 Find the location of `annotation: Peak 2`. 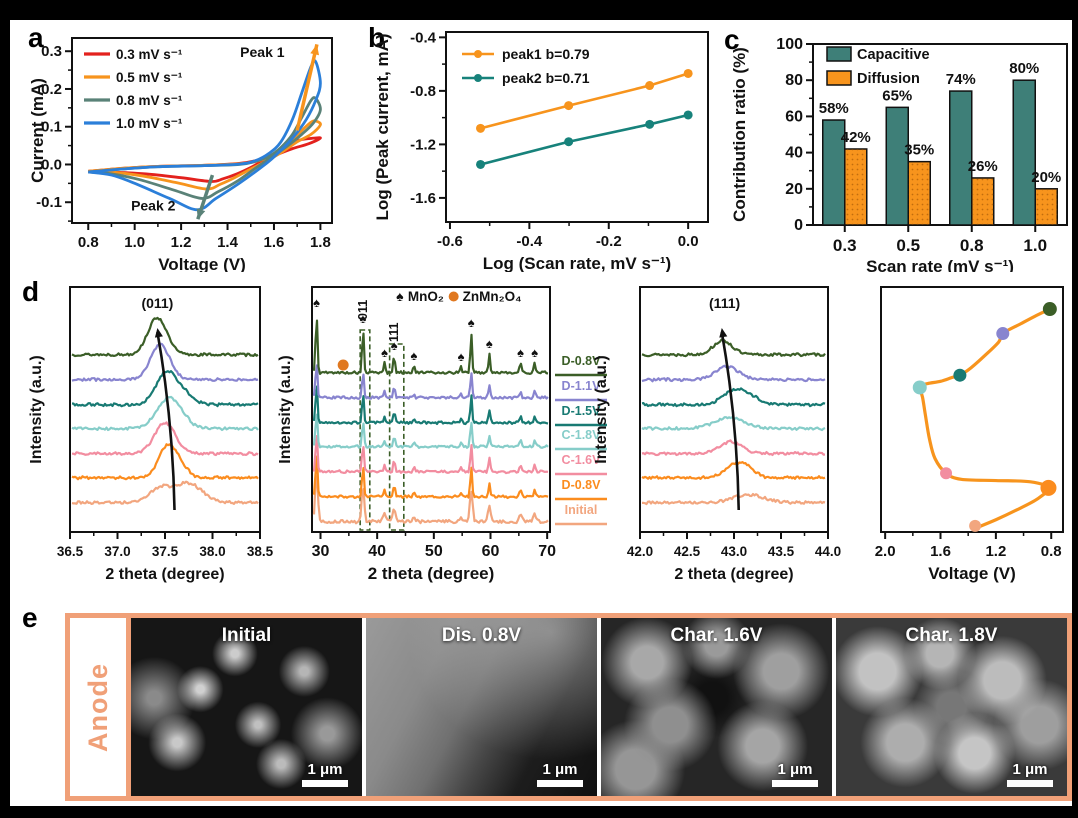

annotation: Peak 2 is located at coordinates (153, 206).